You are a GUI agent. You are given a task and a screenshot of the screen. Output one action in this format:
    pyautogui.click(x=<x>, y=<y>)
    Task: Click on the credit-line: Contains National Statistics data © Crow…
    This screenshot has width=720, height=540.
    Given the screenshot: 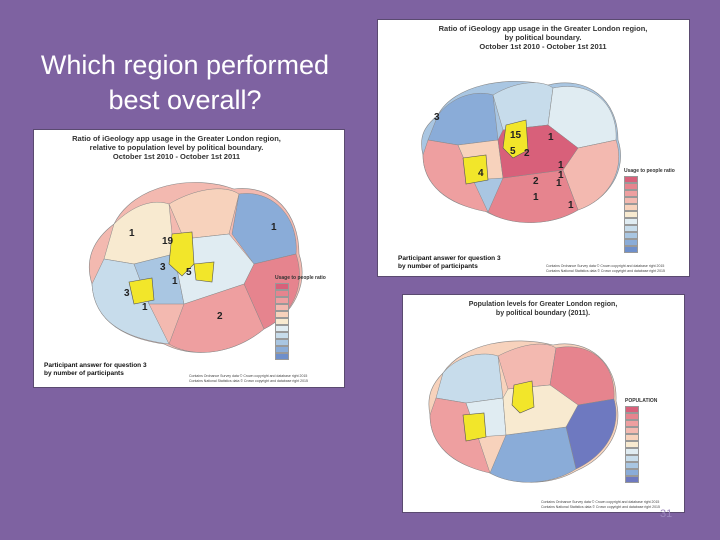 What is the action you would take?
    pyautogui.click(x=605, y=271)
    